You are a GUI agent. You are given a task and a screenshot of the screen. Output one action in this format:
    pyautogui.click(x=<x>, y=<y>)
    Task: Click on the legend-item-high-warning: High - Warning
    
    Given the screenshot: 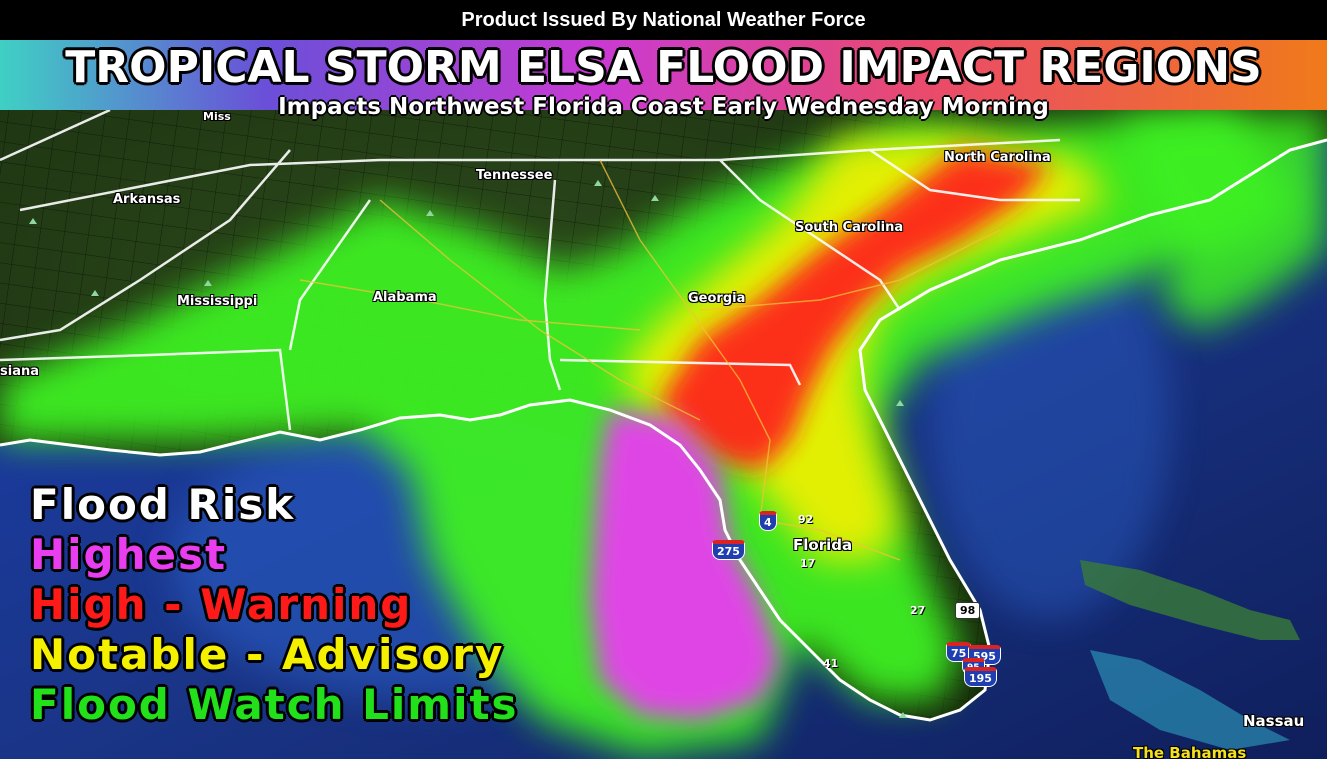 What is the action you would take?
    pyautogui.click(x=221, y=604)
    